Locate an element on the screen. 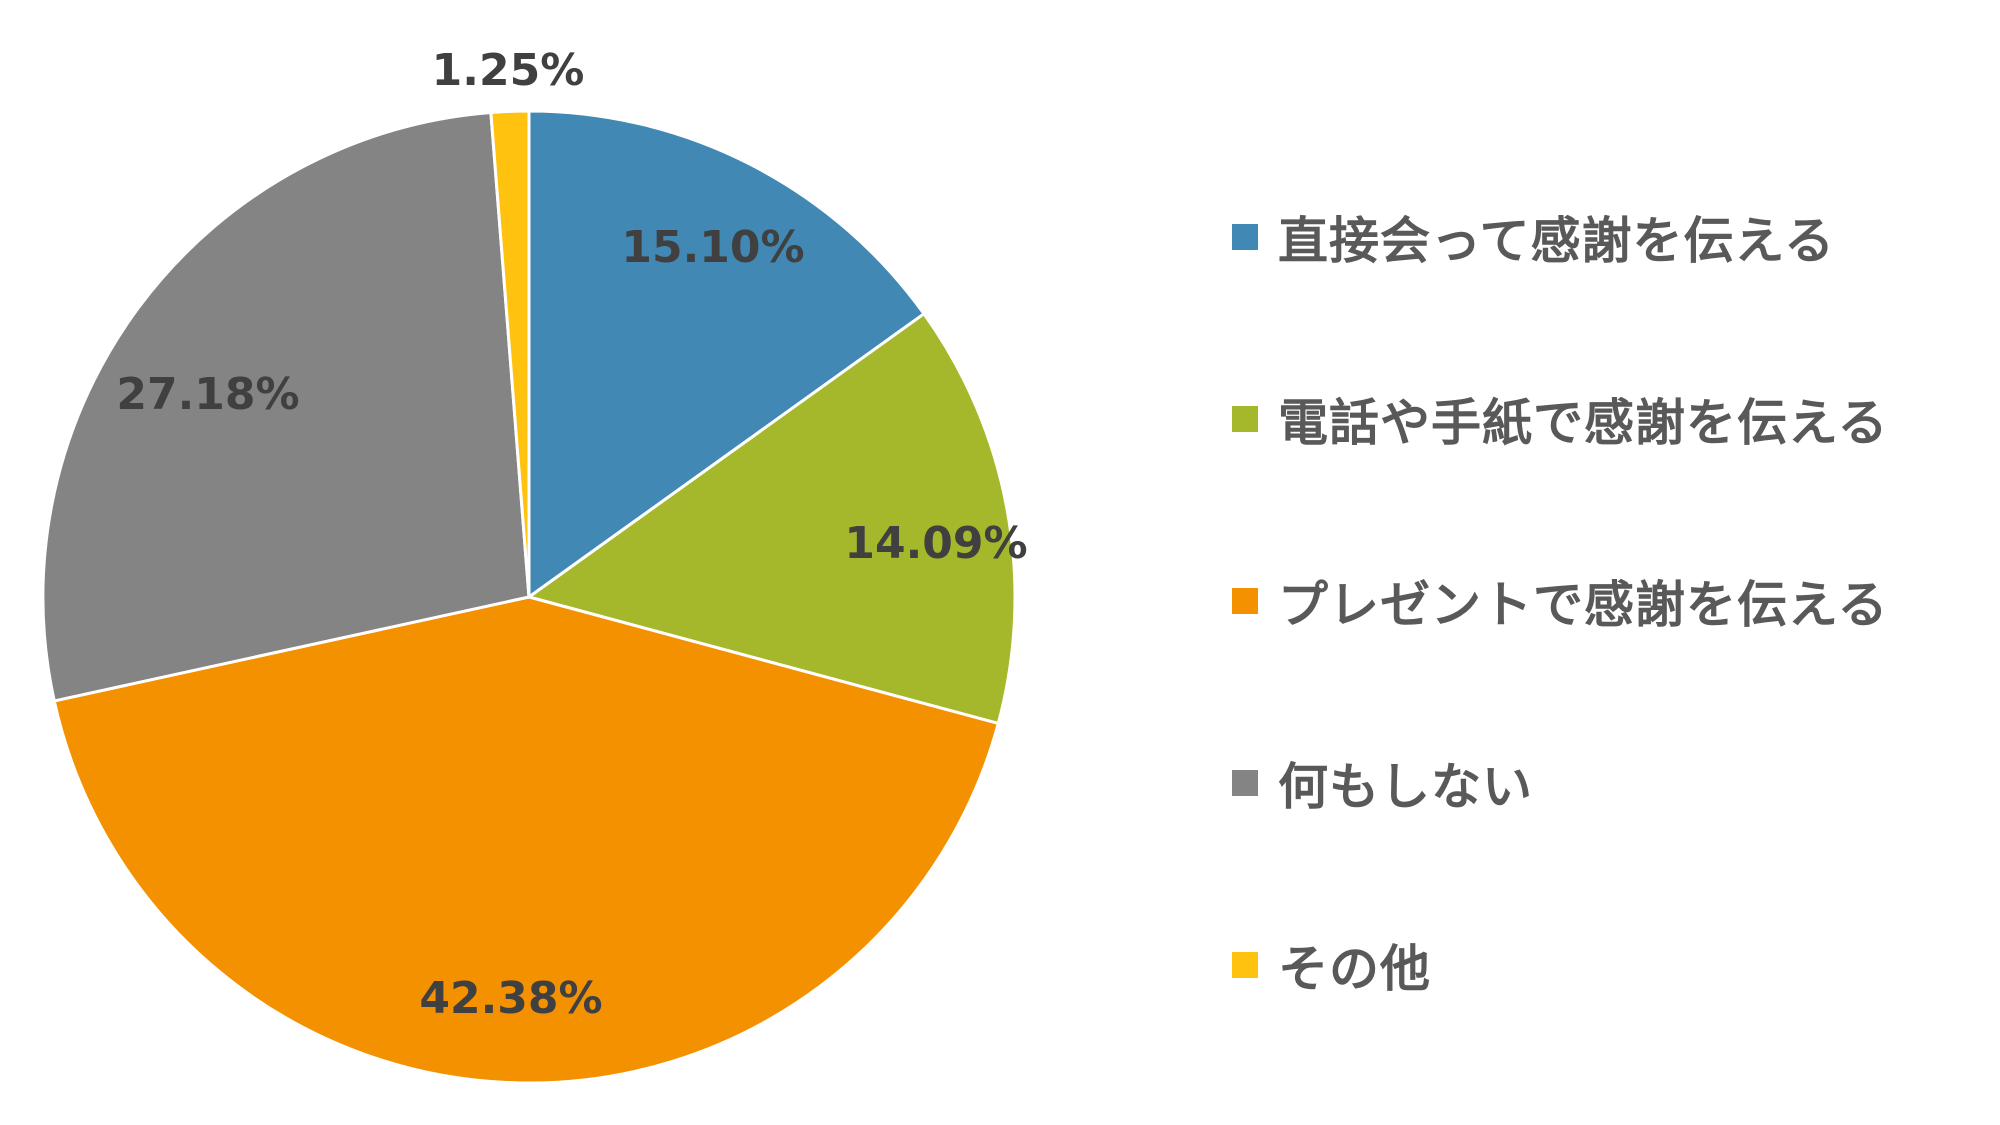 This screenshot has width=2000, height=1125. pie-slice-nothing is located at coordinates (286, 407).